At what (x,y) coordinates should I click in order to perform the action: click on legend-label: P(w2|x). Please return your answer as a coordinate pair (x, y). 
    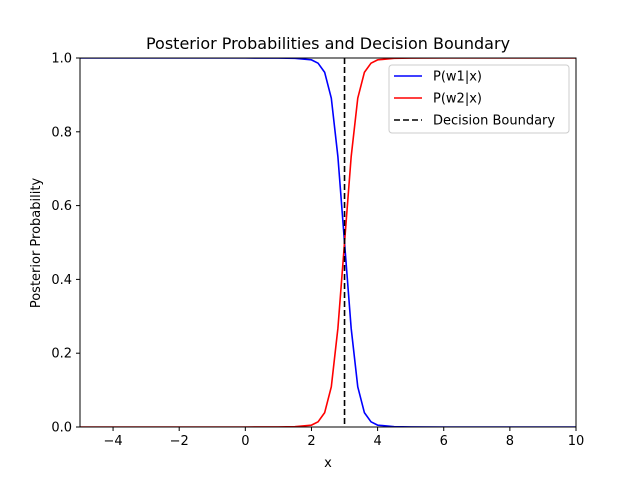
    Looking at the image, I should click on (457, 99).